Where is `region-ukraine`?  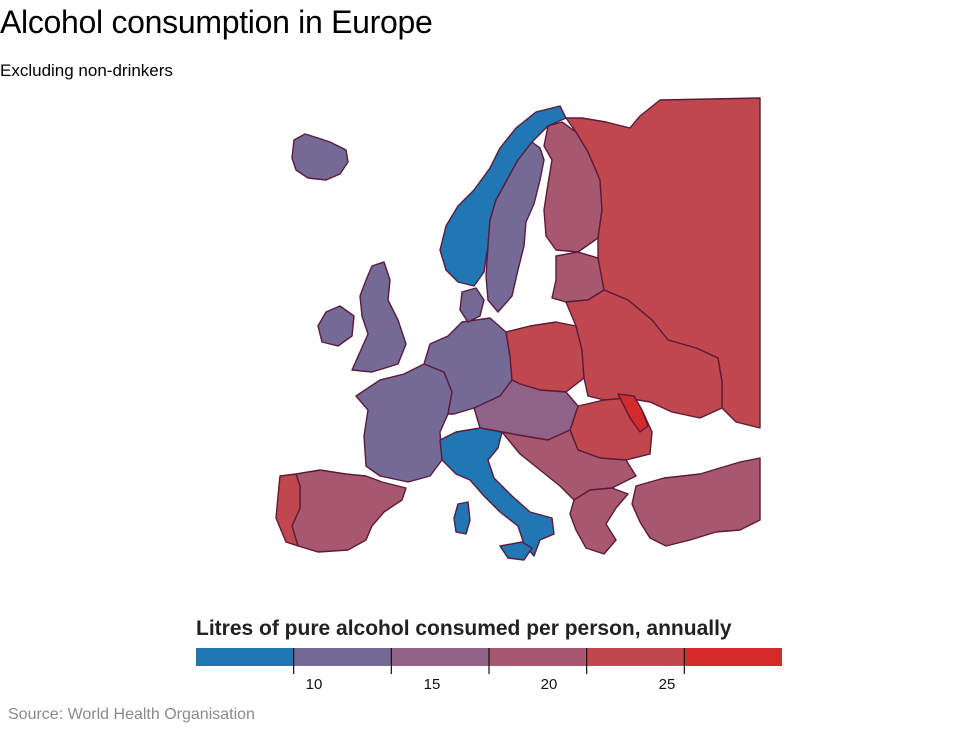
region-ukraine is located at coordinates (644, 354).